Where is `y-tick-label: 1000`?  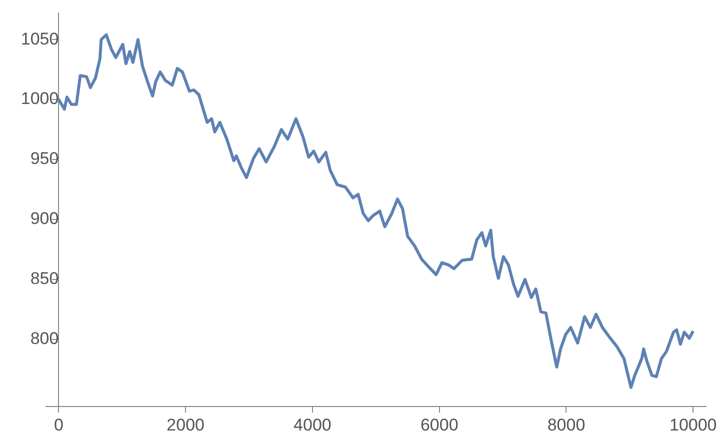 y-tick-label: 1000 is located at coordinates (39, 98).